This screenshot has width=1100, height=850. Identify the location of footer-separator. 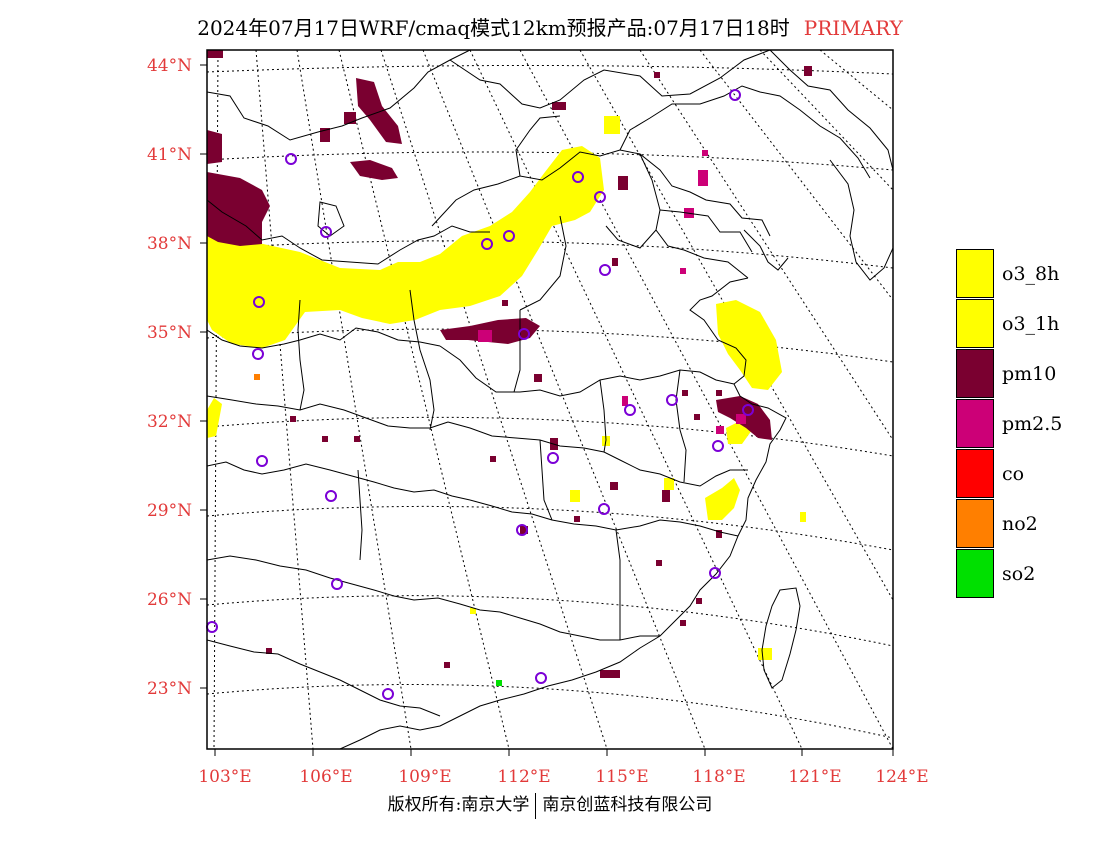
(536, 805).